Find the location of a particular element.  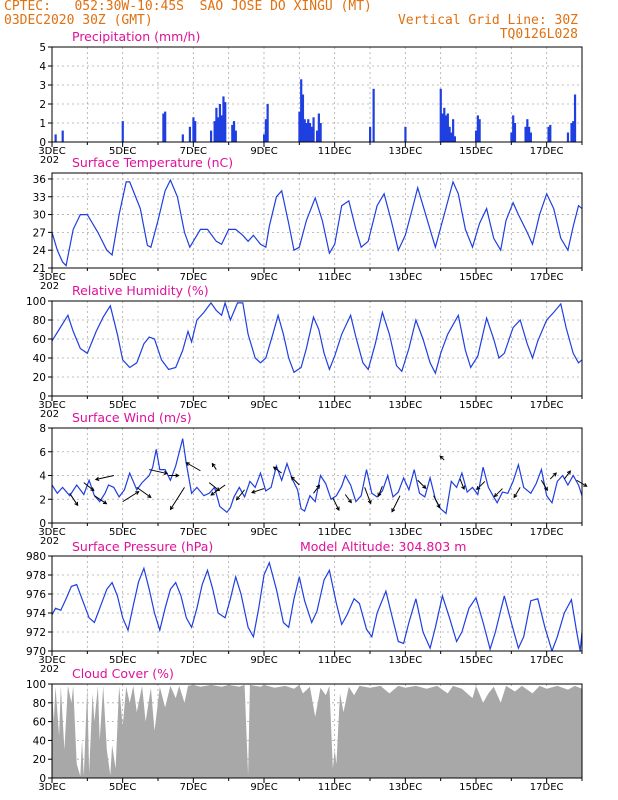

y-tick-label: 976 is located at coordinates (36, 595).